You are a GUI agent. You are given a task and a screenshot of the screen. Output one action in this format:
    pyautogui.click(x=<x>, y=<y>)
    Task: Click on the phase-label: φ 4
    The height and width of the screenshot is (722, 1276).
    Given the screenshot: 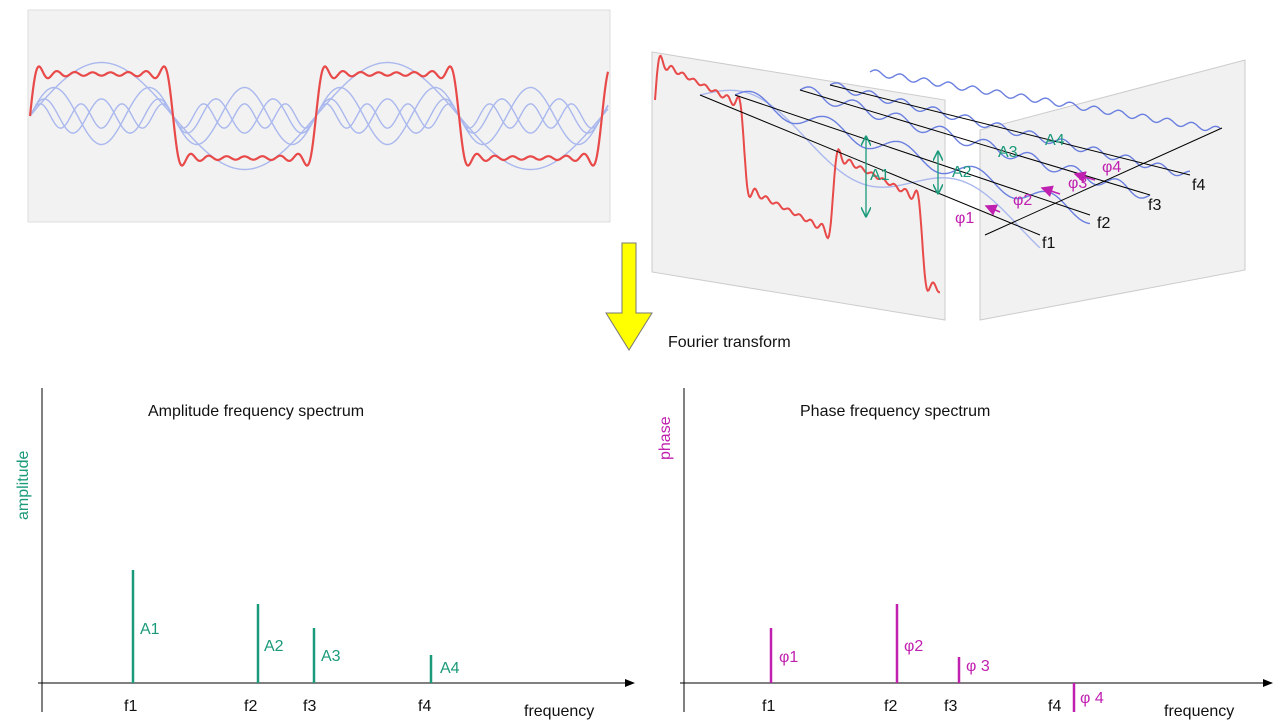 What is the action you would take?
    pyautogui.click(x=1092, y=698)
    